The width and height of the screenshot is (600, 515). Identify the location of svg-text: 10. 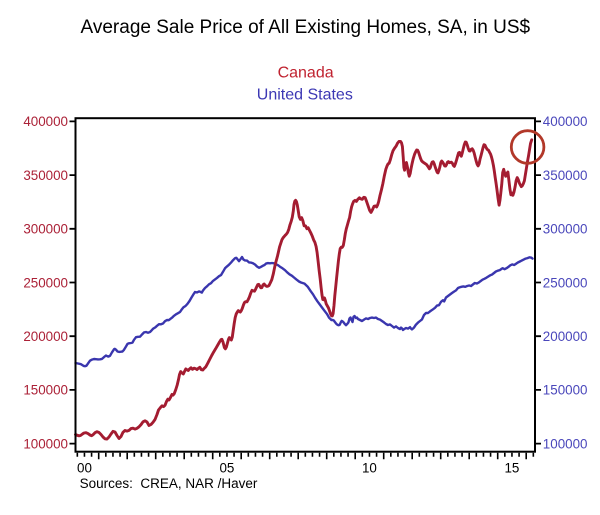
(369, 467).